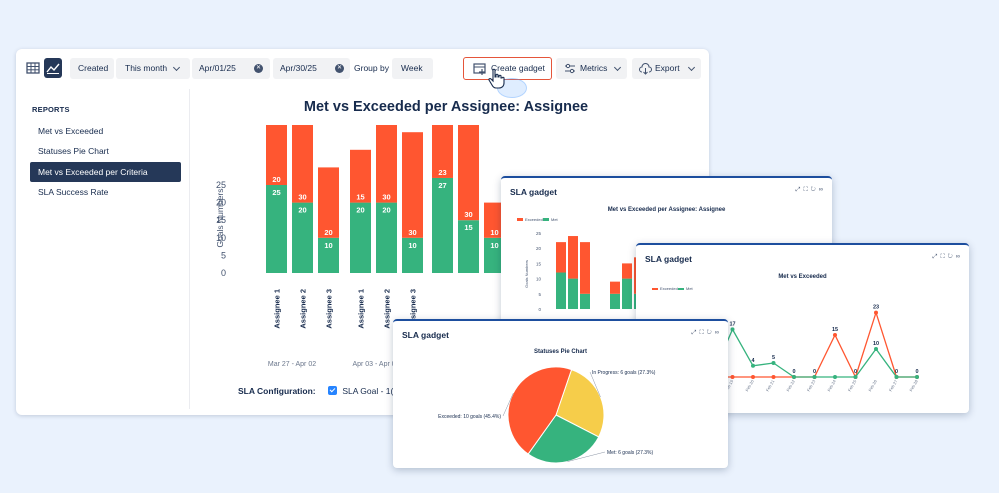 Image resolution: width=999 pixels, height=493 pixels. What do you see at coordinates (332, 390) in the screenshot?
I see `sla-goal-checkbox` at bounding box center [332, 390].